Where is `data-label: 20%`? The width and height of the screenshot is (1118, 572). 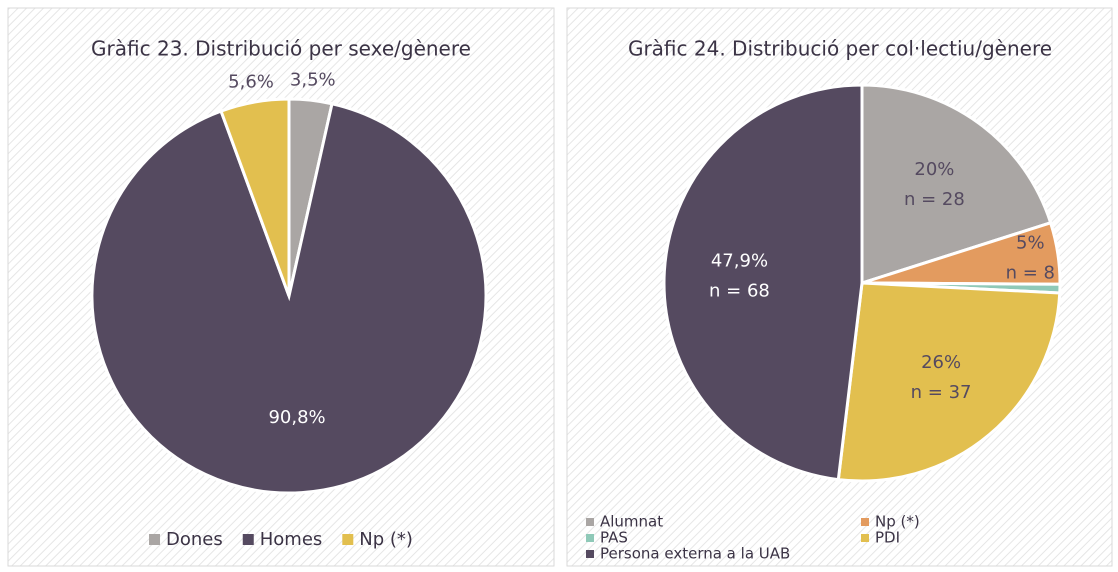 data-label: 20% is located at coordinates (934, 169).